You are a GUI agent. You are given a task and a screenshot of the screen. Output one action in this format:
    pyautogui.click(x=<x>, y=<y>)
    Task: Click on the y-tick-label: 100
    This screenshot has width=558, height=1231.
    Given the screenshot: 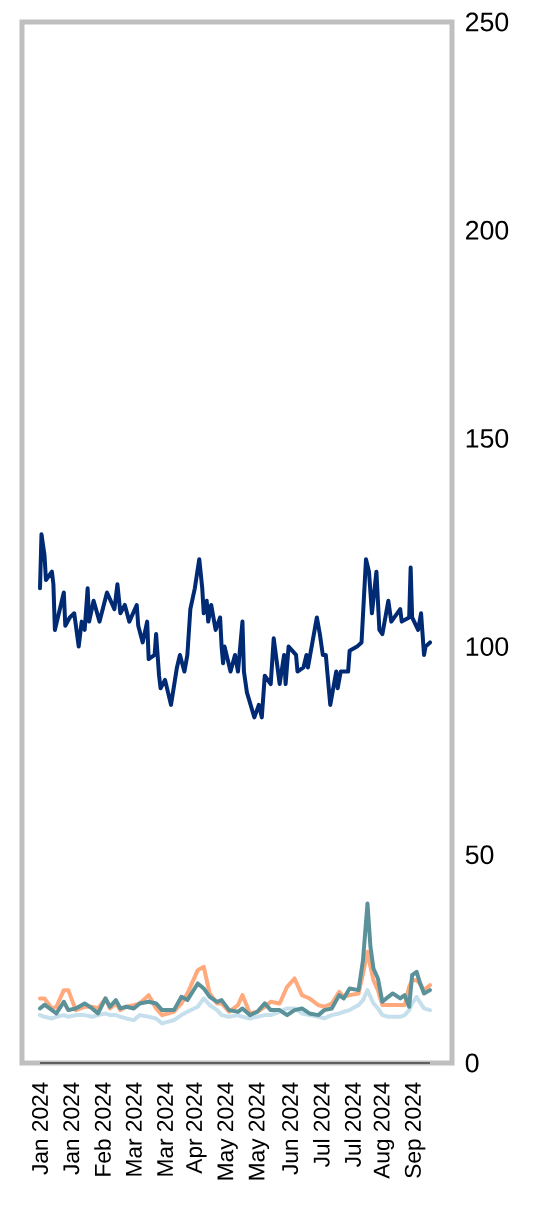 What is the action you would take?
    pyautogui.click(x=487, y=647)
    